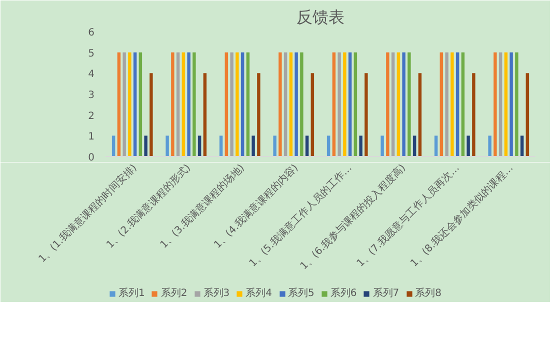  What do you see at coordinates (91, 116) in the screenshot?
I see `y-tick-label: 2` at bounding box center [91, 116].